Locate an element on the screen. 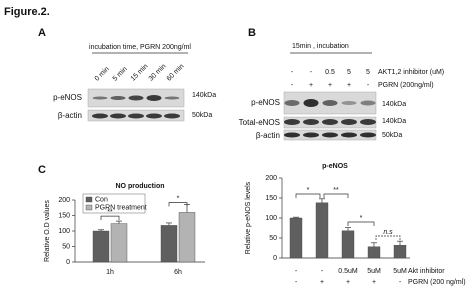  x-tick-label: 1h is located at coordinates (110, 272).